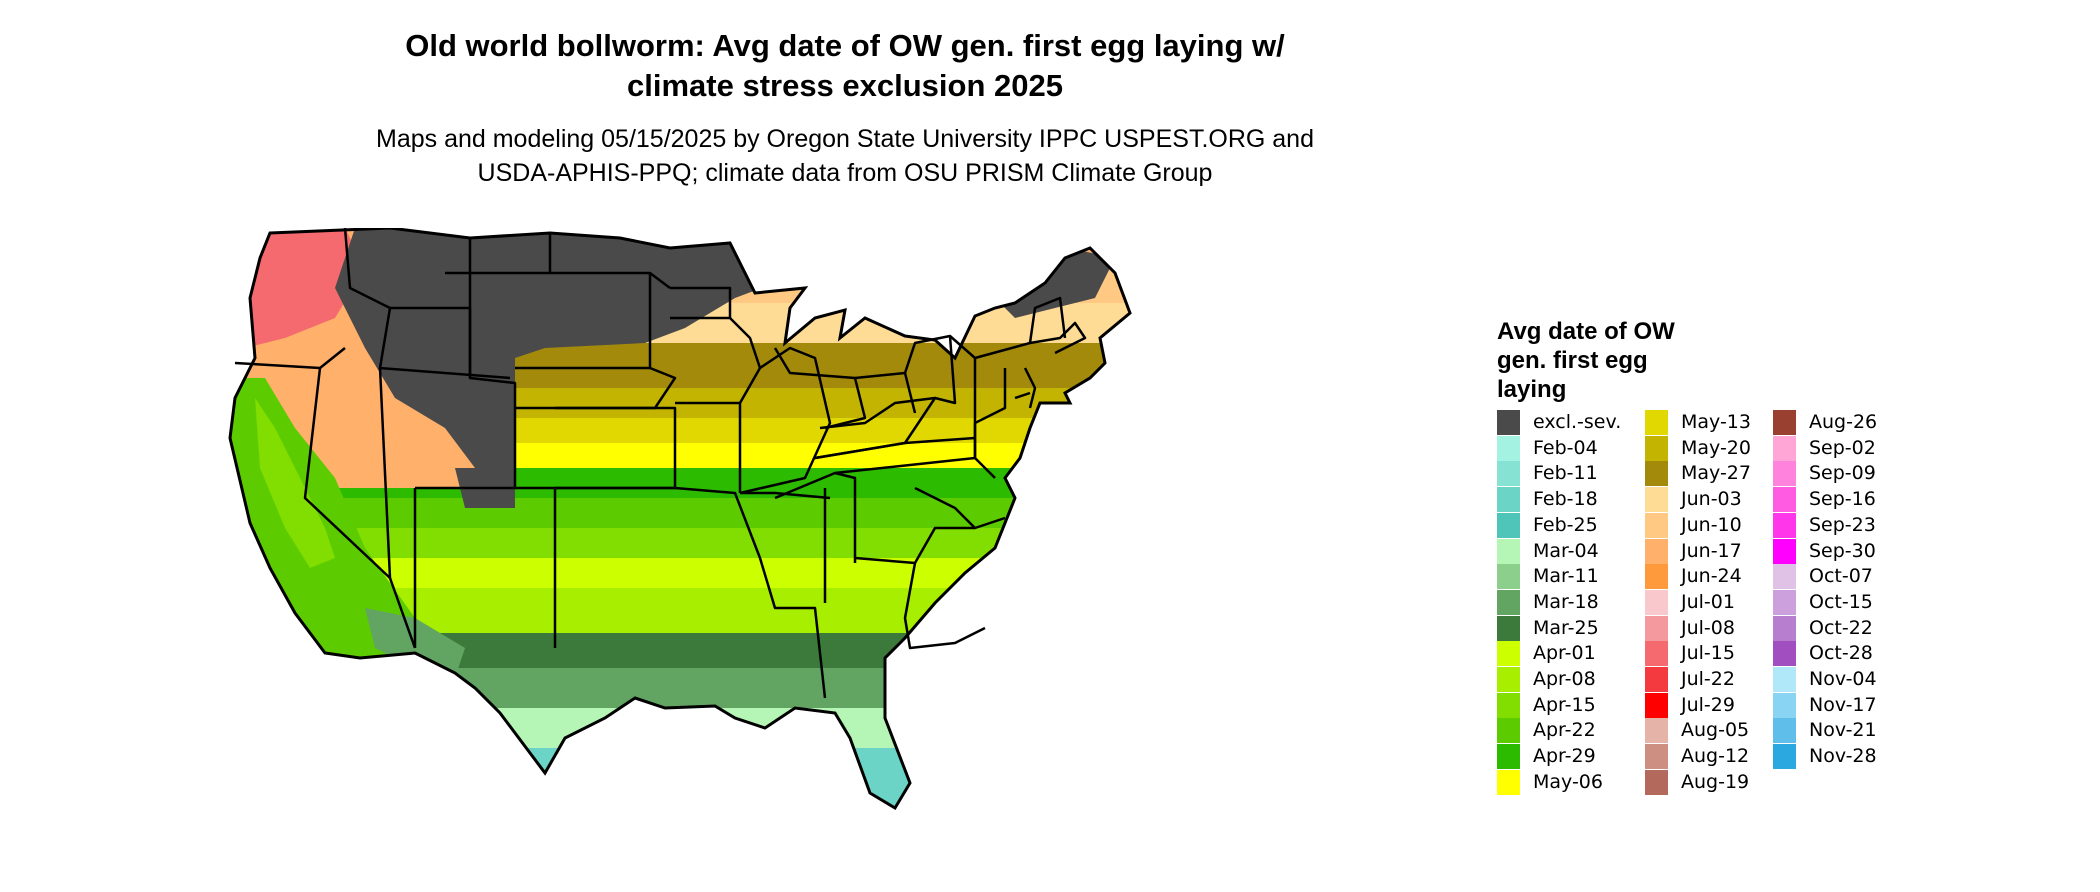  What do you see at coordinates (1566, 576) in the screenshot?
I see `legend-label: Mar-11` at bounding box center [1566, 576].